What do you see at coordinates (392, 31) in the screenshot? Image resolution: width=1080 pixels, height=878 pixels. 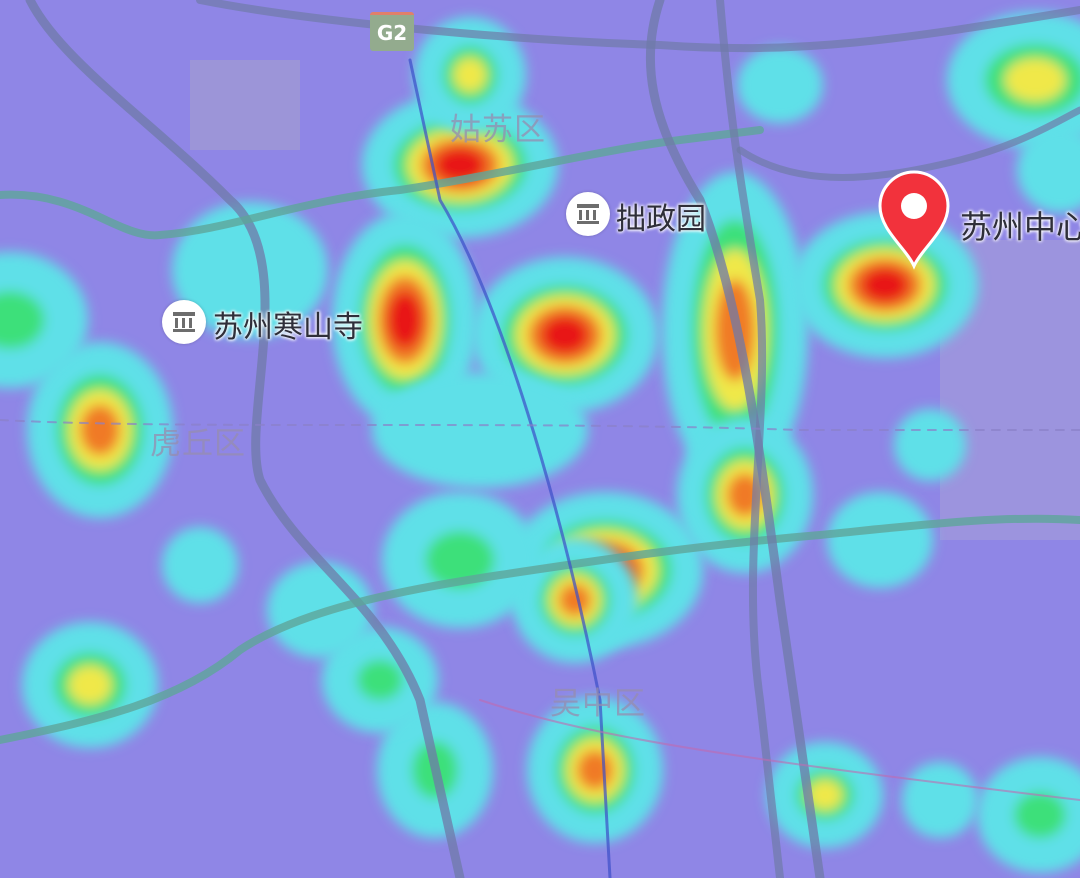 I see `highway-shield-g2: G2` at bounding box center [392, 31].